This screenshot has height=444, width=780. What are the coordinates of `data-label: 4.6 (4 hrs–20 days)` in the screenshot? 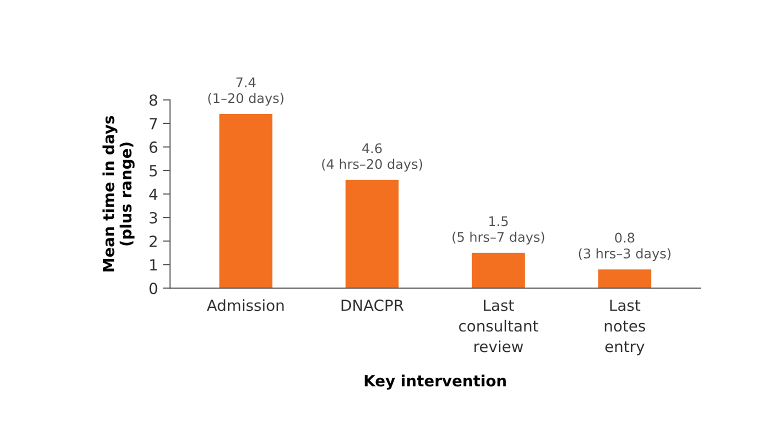 It's located at (372, 157).